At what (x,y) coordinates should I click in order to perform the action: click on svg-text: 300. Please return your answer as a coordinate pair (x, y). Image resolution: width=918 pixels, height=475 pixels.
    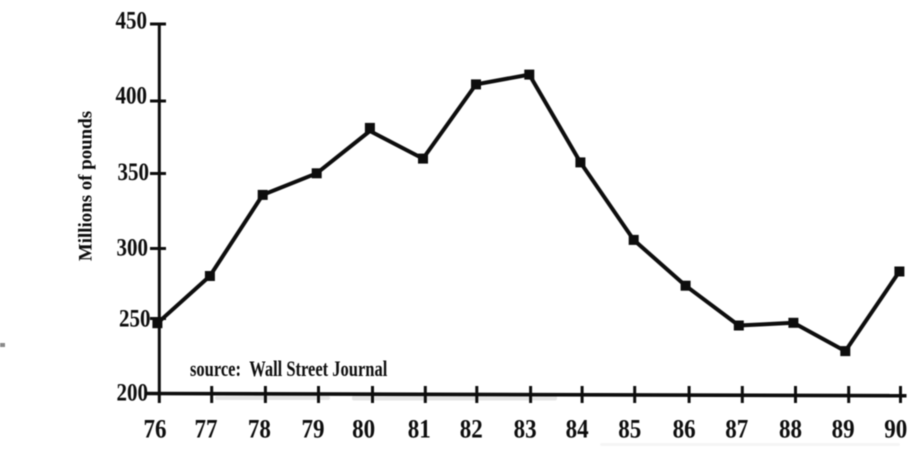
    Looking at the image, I should click on (133, 248).